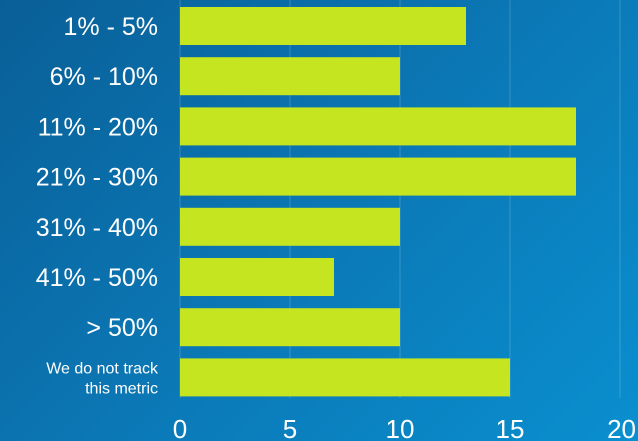 This screenshot has height=441, width=638. I want to click on category-label-2: 11% - 20%, so click(98, 127).